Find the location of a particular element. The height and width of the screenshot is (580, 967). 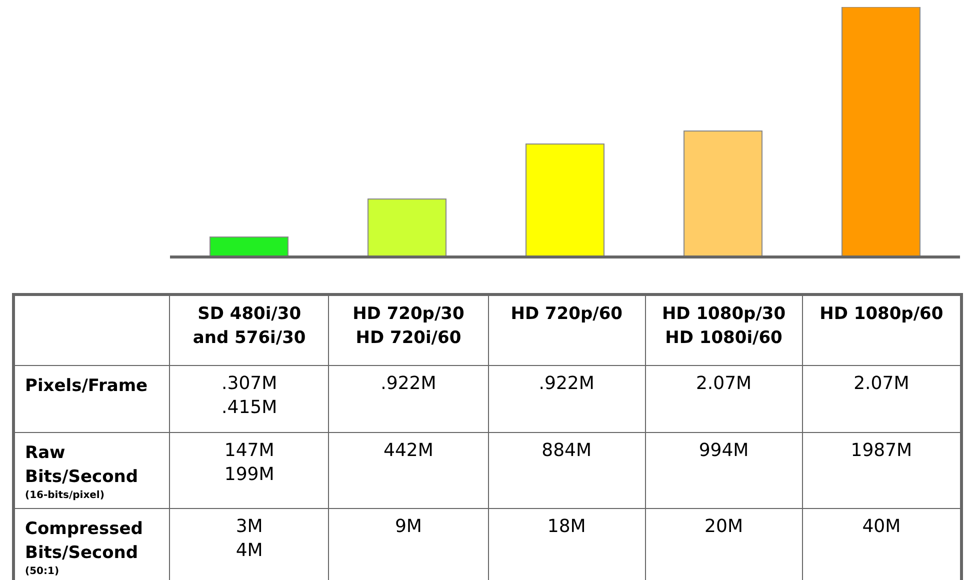

text: .307M .415M is located at coordinates (249, 396).